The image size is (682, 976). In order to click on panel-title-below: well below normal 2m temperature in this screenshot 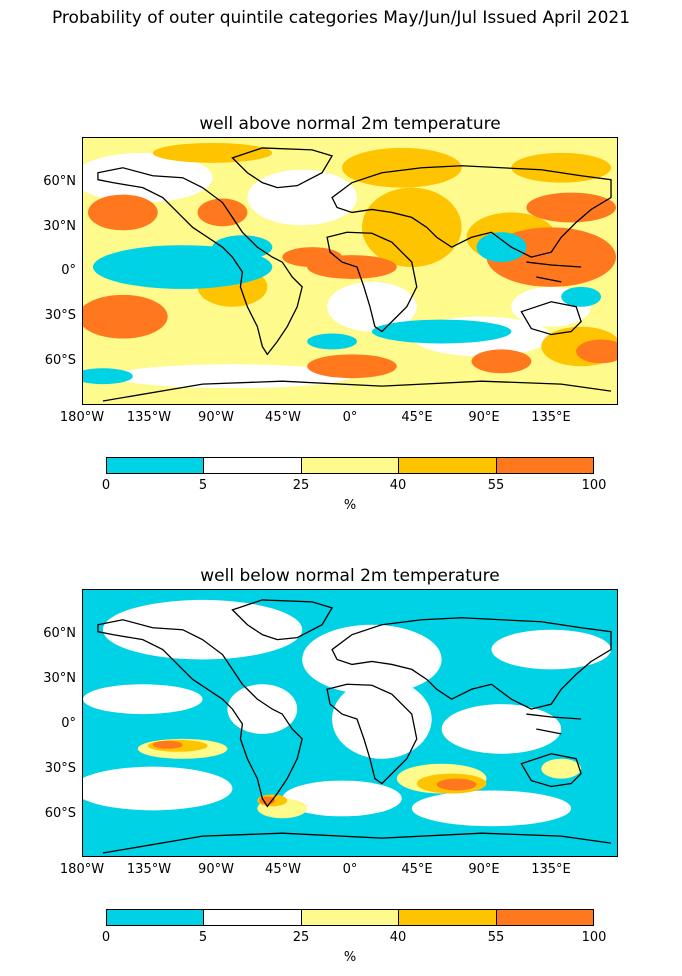, I will do `click(350, 576)`.